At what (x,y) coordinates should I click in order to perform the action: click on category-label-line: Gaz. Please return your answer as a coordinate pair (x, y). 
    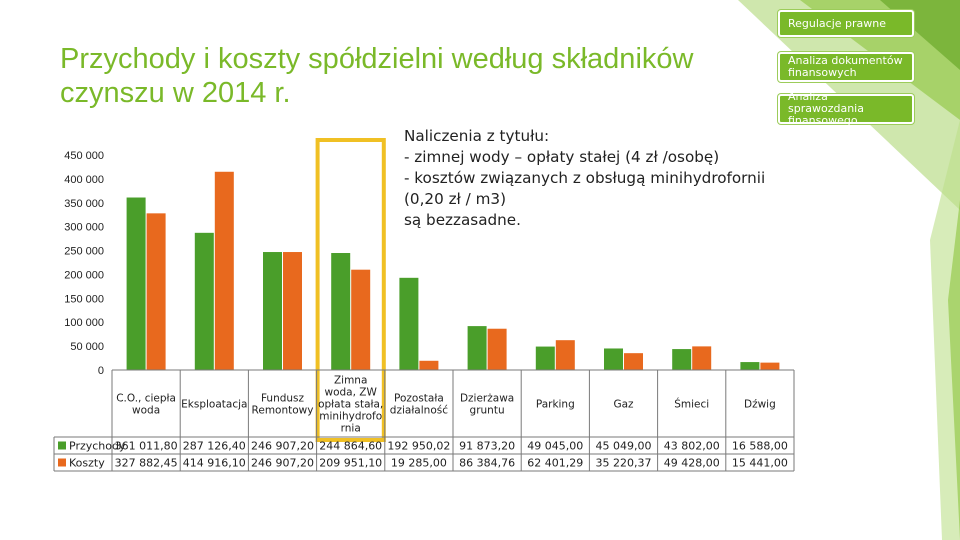
    Looking at the image, I should click on (623, 405).